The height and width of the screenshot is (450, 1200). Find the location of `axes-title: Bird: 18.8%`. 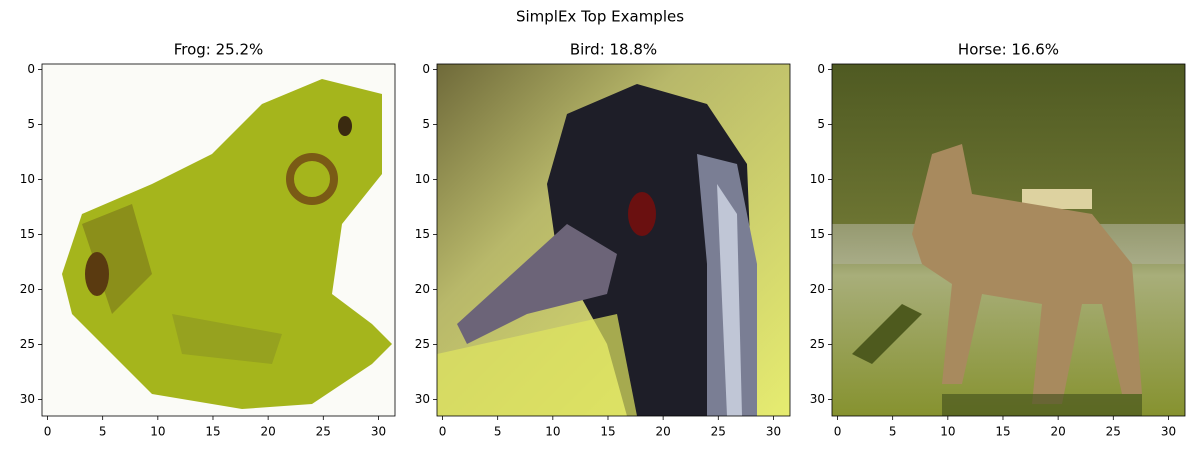

axes-title: Bird: 18.8% is located at coordinates (613, 50).